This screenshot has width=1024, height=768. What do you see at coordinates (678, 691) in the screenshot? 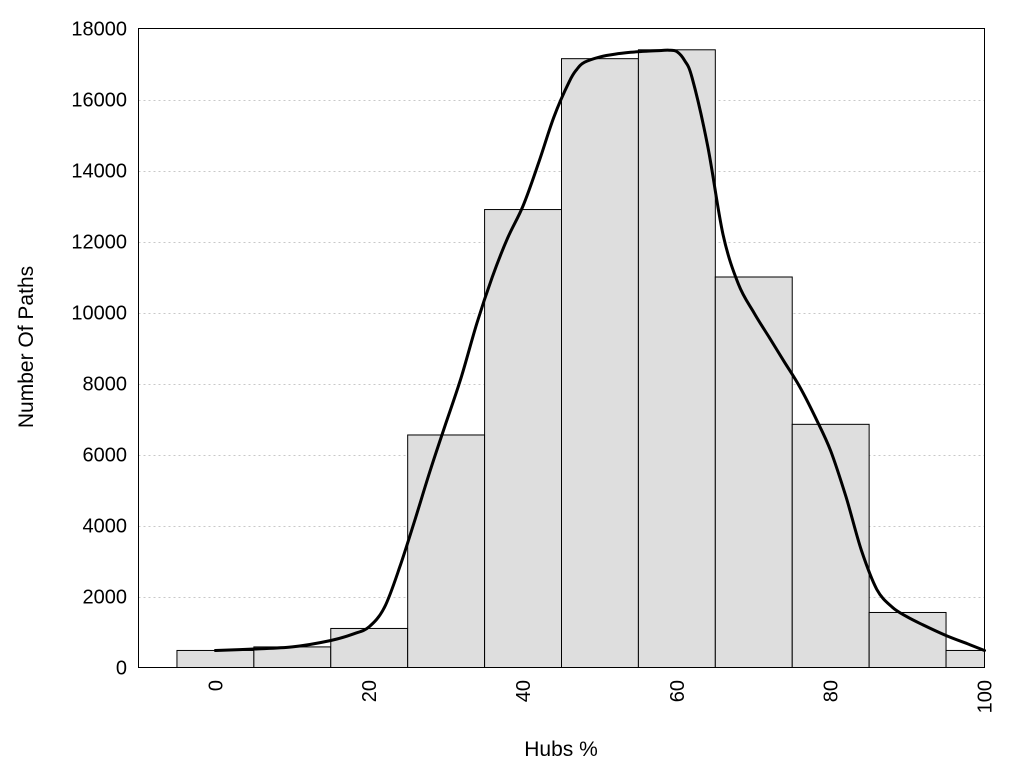
I see `x-tick-label-3: 60` at bounding box center [678, 691].